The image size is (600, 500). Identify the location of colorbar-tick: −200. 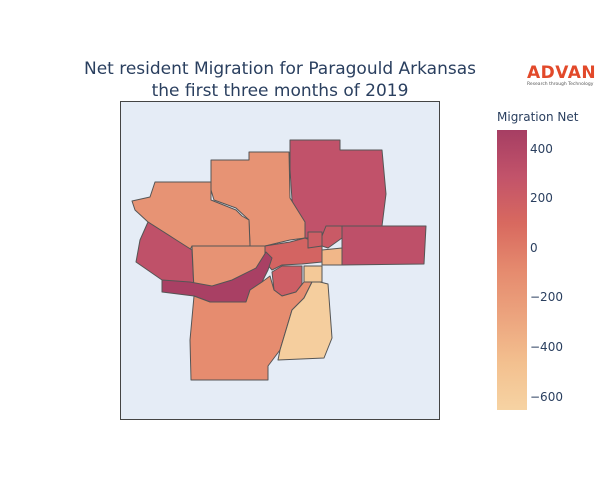
(546, 297).